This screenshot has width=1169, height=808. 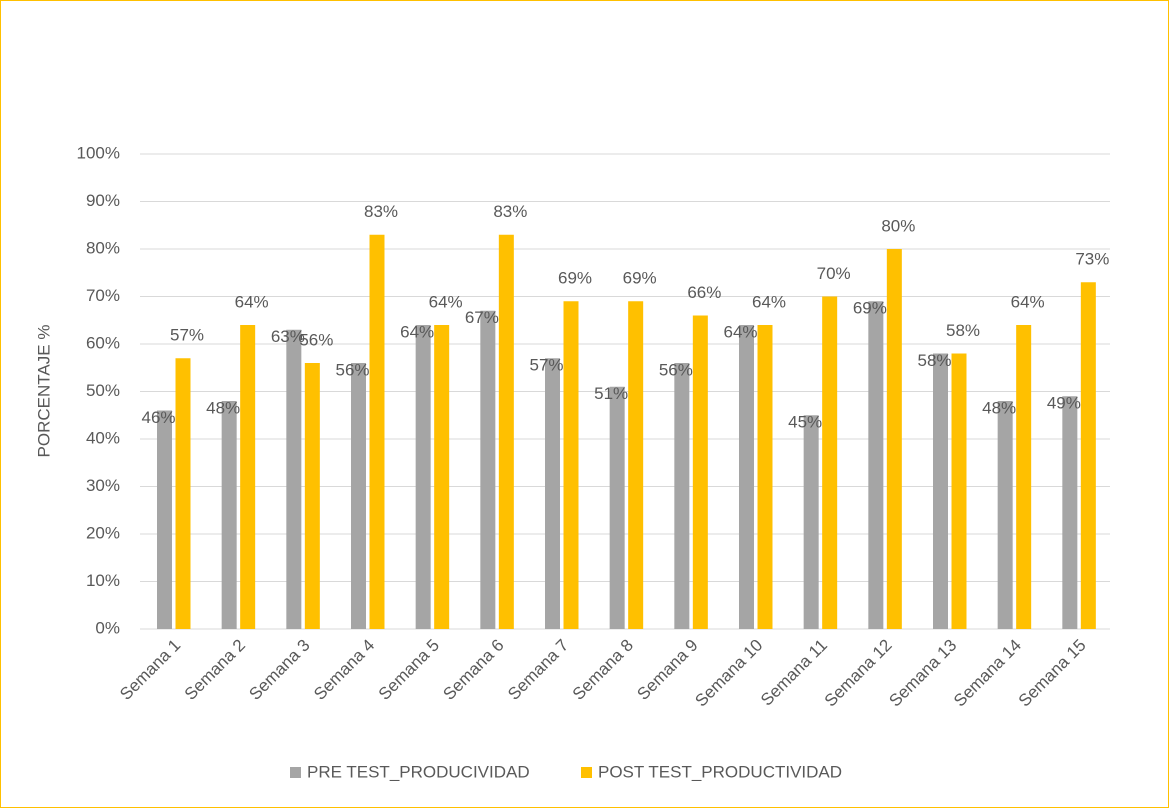 I want to click on y-tick-label: 10%, so click(x=103, y=580).